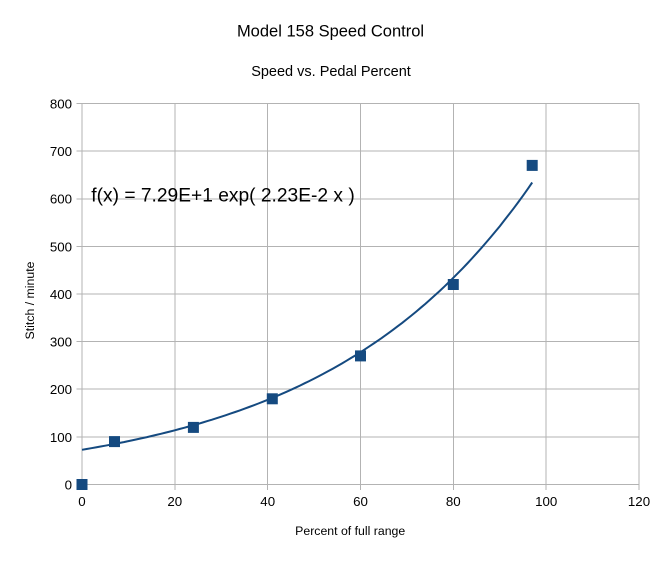 The height and width of the screenshot is (563, 662). What do you see at coordinates (61, 246) in the screenshot?
I see `svg-text: 500` at bounding box center [61, 246].